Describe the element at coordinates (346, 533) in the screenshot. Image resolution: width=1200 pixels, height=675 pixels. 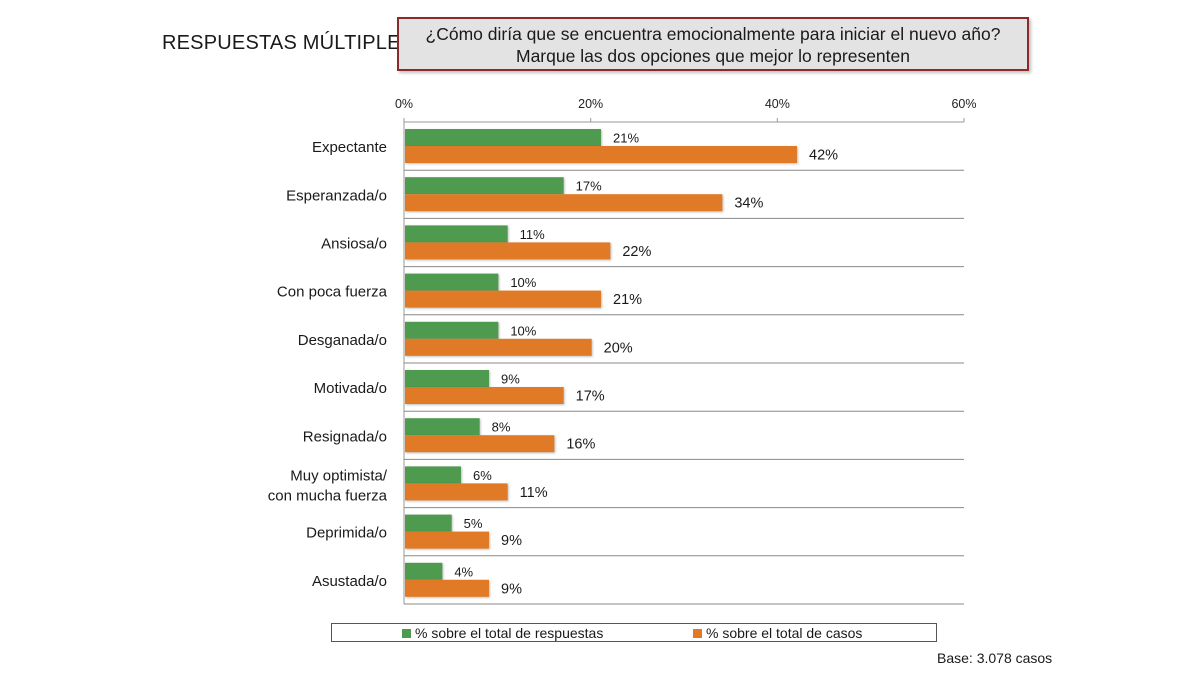
I see `category-label: Deprimida/o` at that location.